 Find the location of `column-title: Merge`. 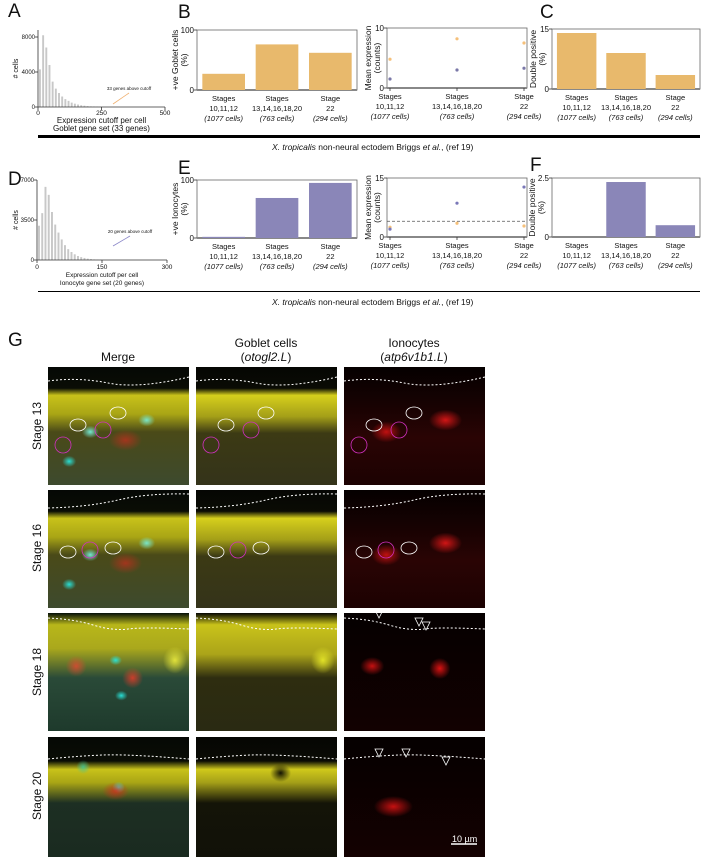

column-title: Merge is located at coordinates (117, 357).